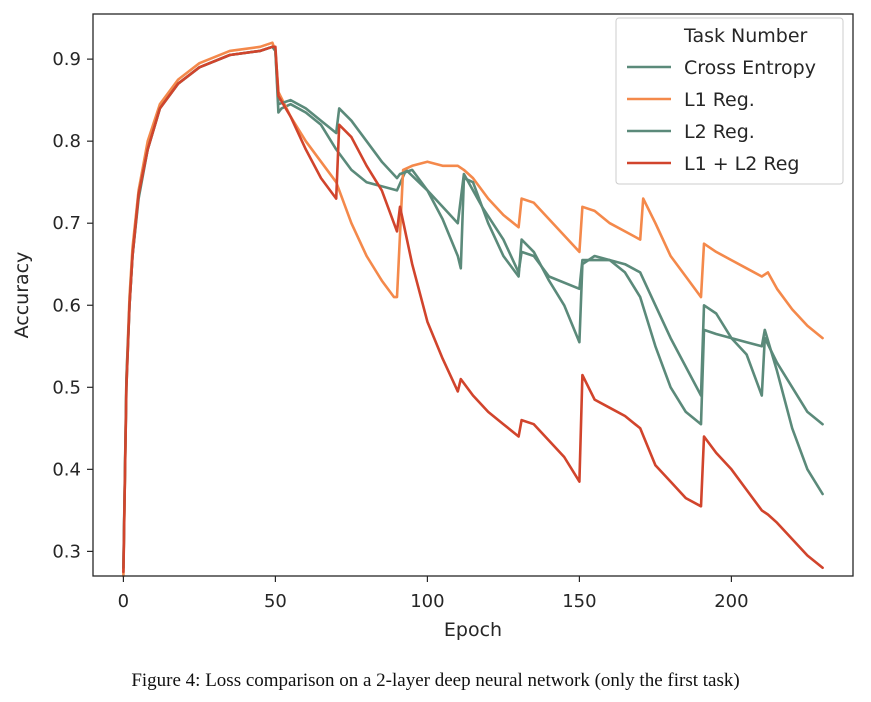  I want to click on legend-title: Task Number, so click(745, 36).